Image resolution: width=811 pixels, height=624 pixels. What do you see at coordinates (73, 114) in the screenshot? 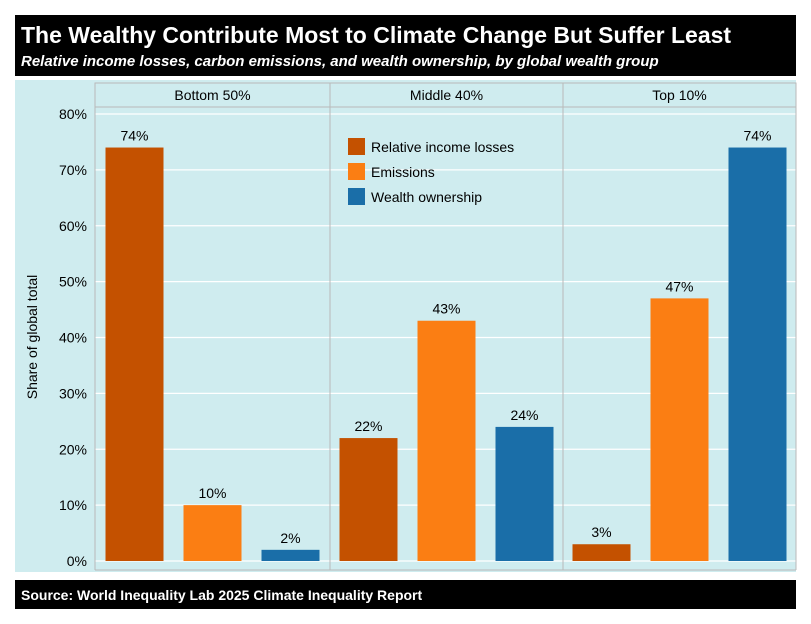
I see `y-tick-label: 80%` at bounding box center [73, 114].